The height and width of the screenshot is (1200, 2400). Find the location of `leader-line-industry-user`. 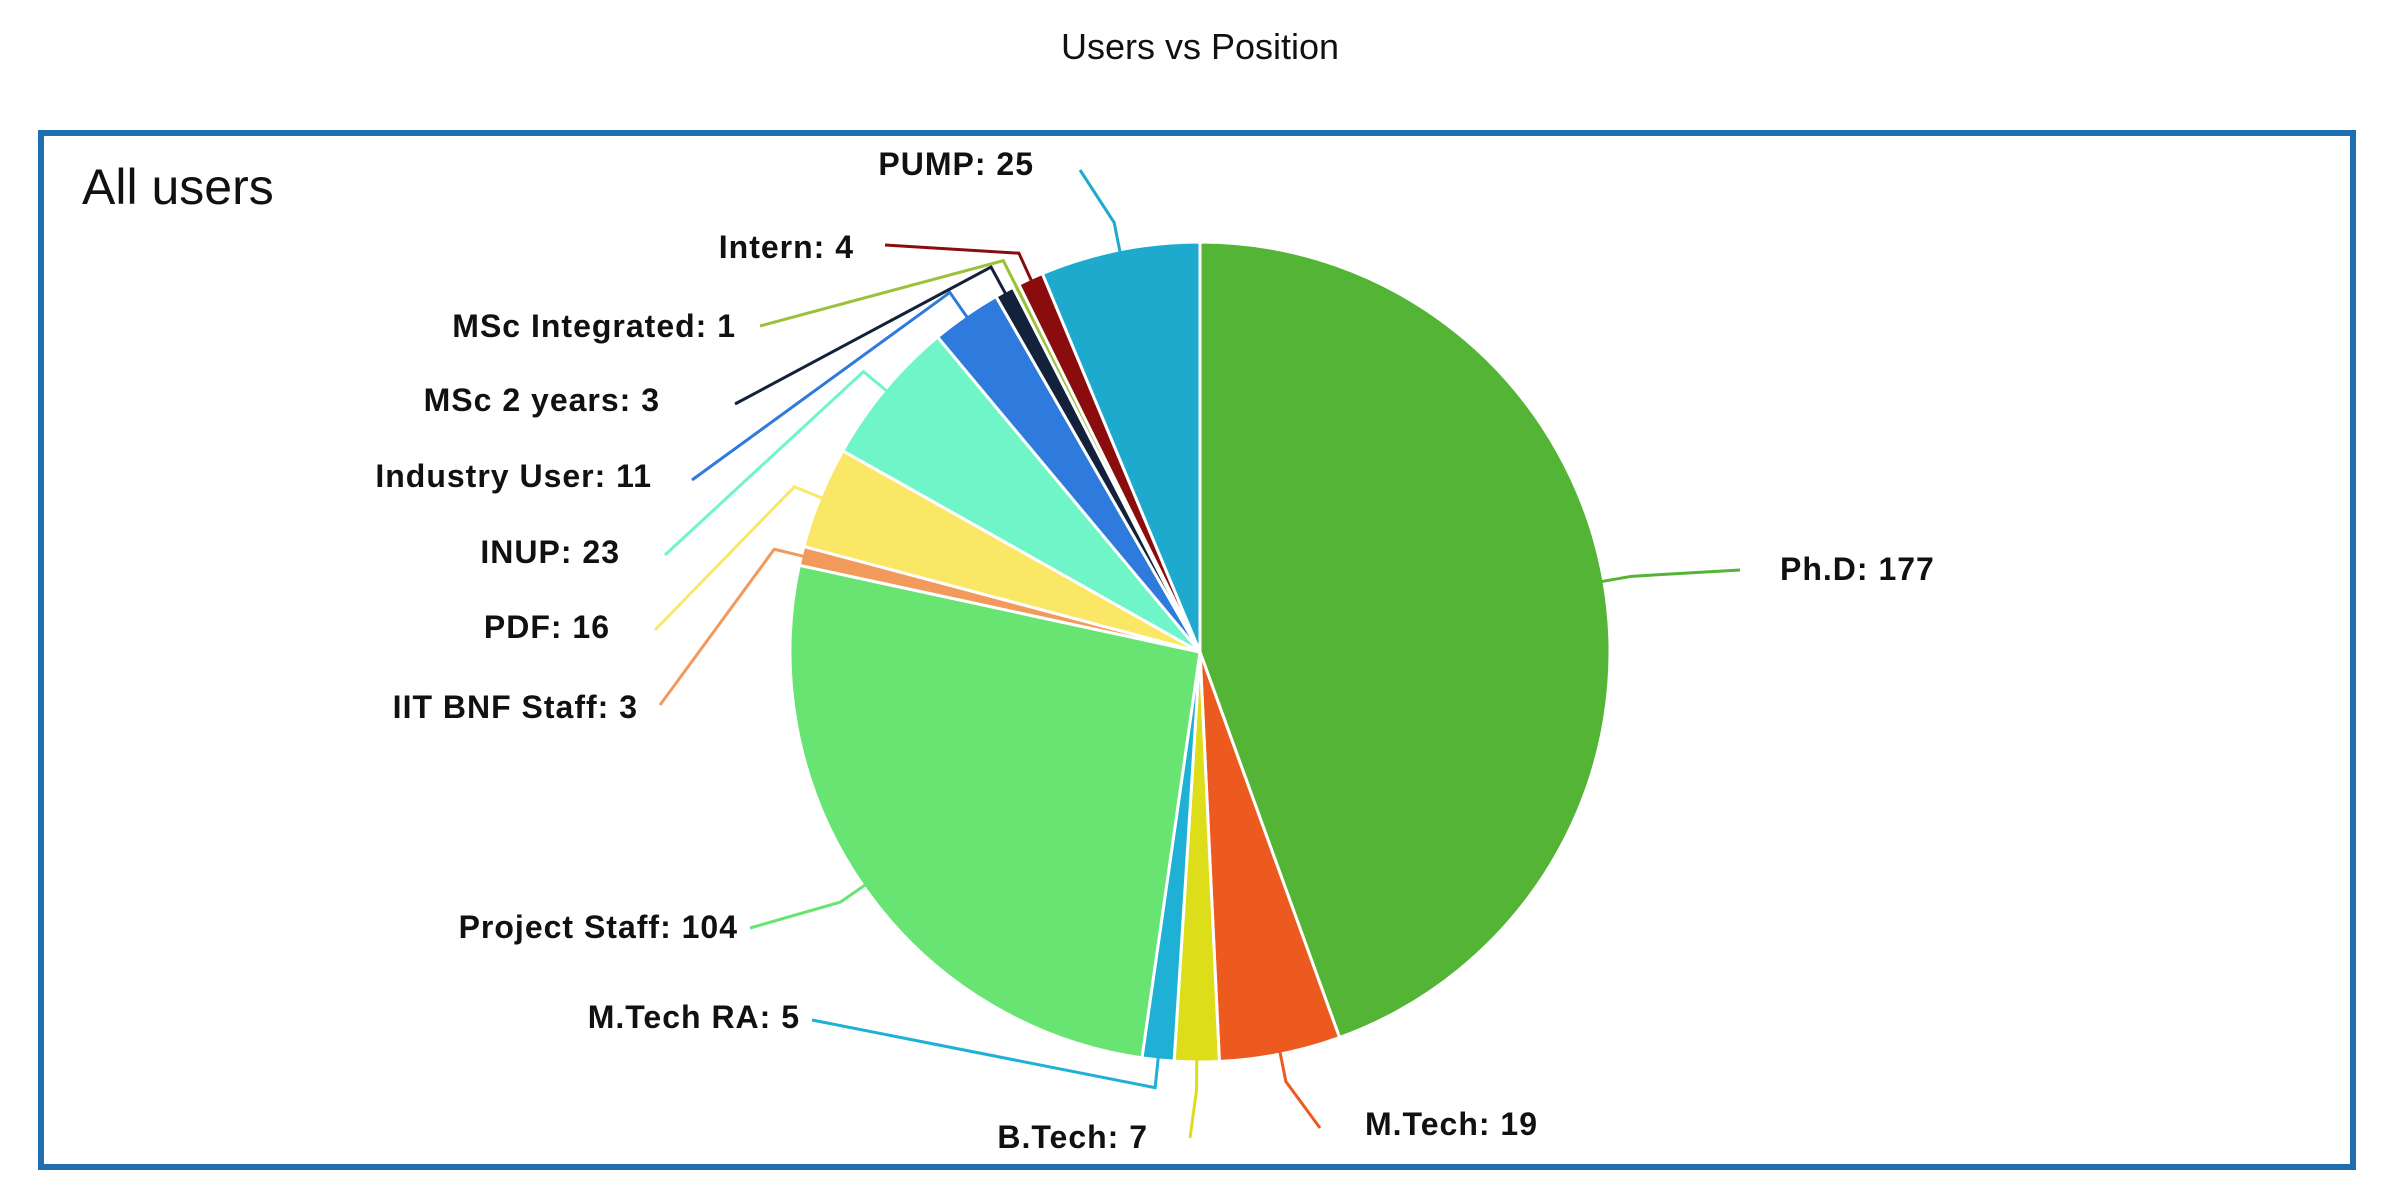

leader-line-industry-user is located at coordinates (833, 386).